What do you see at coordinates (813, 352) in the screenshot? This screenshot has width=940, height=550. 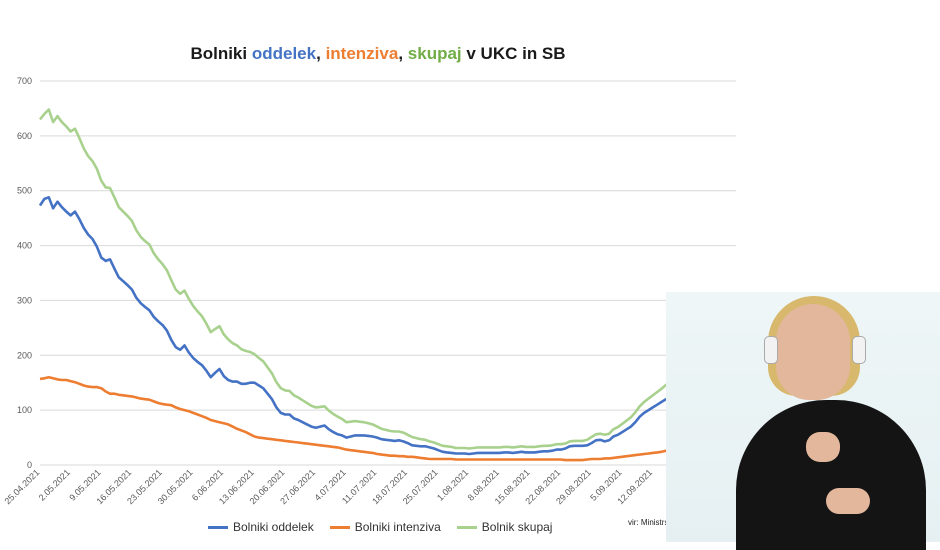 I see `interpreter-face` at bounding box center [813, 352].